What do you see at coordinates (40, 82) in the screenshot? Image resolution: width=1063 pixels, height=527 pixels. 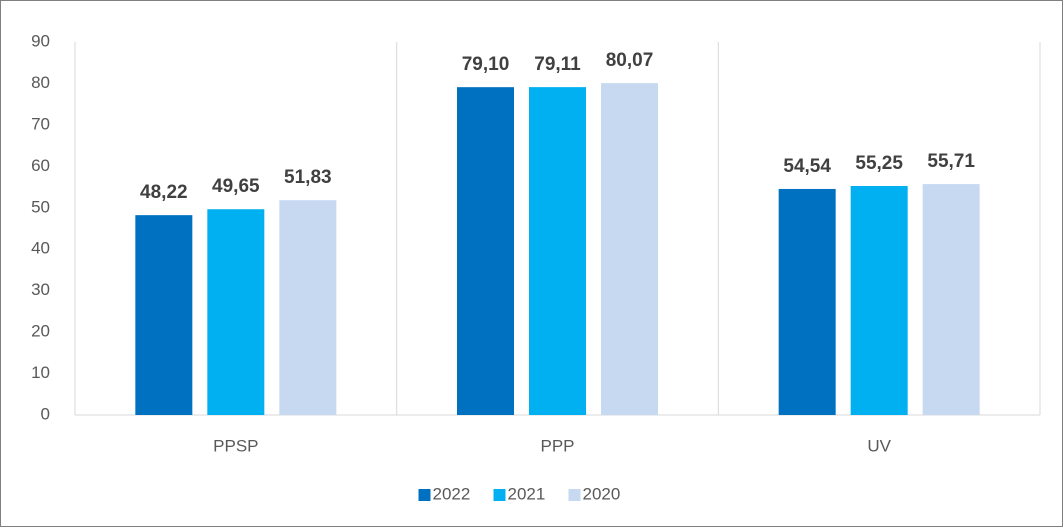 I see `y-tick-label: 80` at bounding box center [40, 82].